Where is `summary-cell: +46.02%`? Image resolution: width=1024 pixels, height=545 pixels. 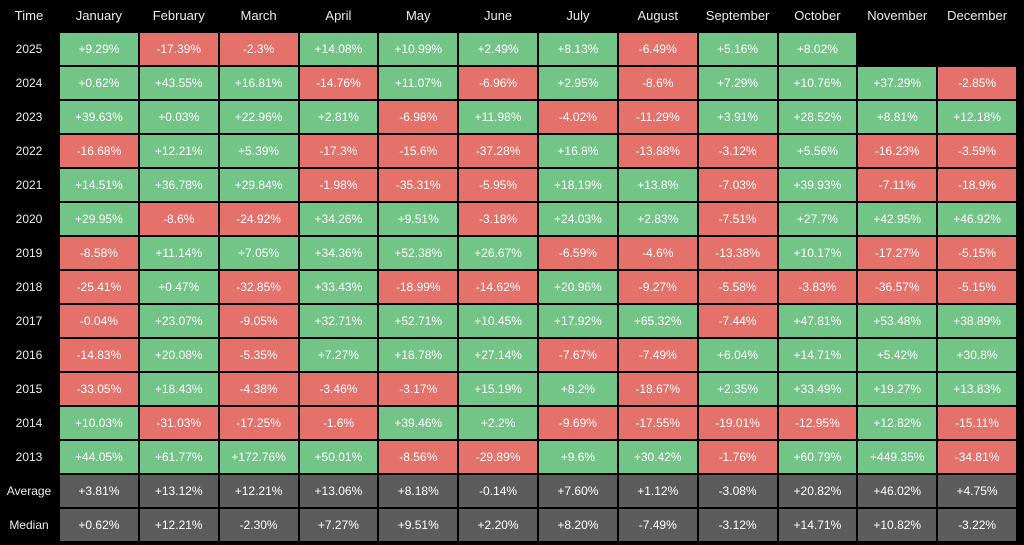
summary-cell: +46.02% is located at coordinates (897, 491).